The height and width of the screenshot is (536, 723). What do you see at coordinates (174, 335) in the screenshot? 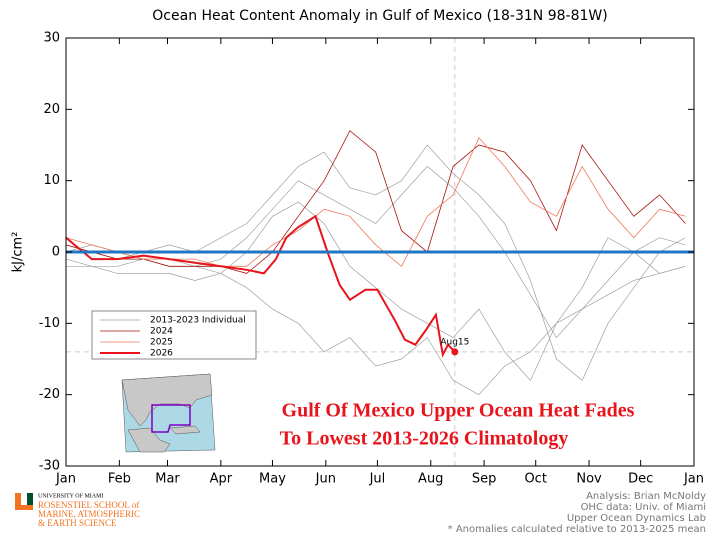
I see `legend-box` at bounding box center [174, 335].